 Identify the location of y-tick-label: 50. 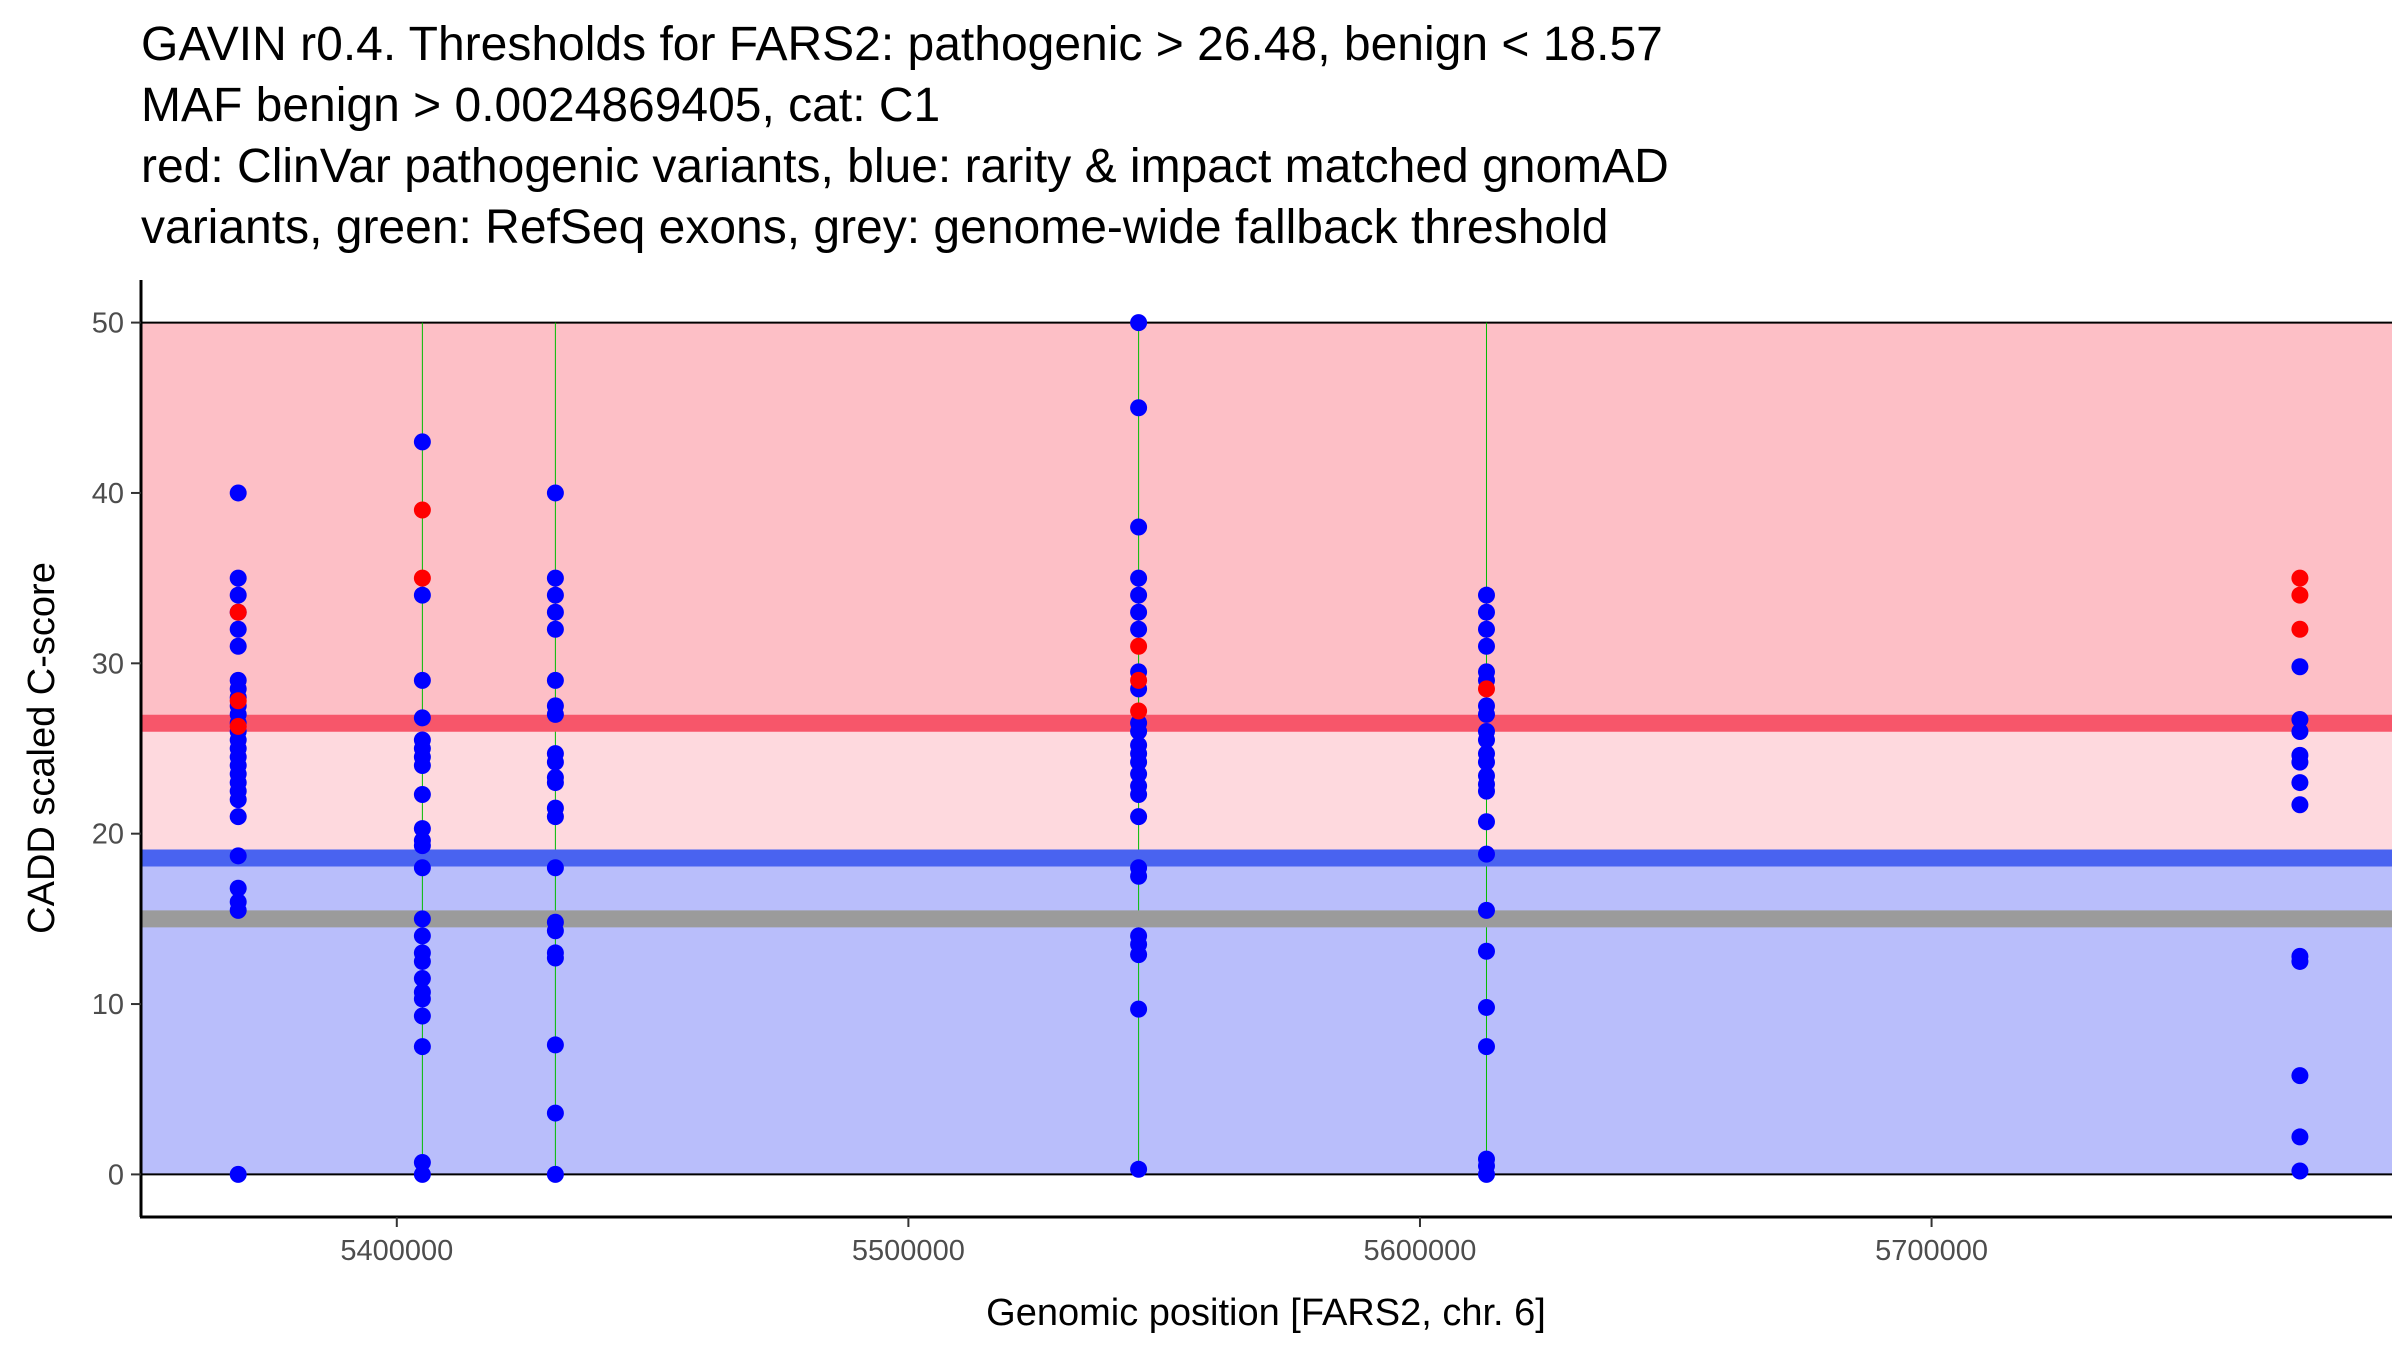
(108, 324).